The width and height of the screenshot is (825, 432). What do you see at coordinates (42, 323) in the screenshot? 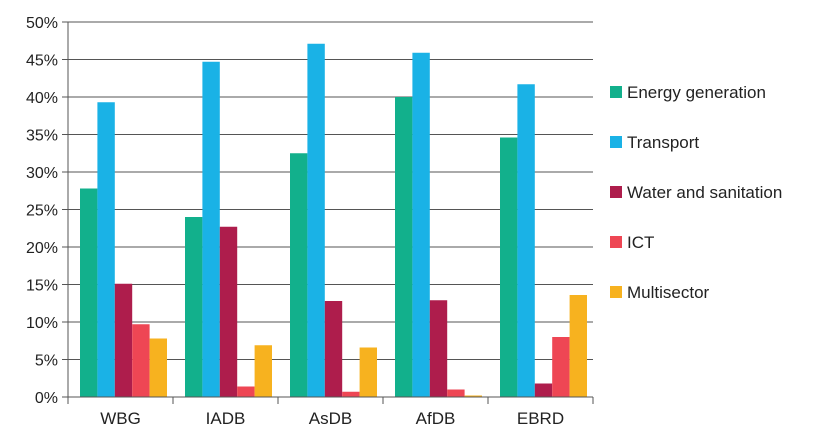
I see `y-tick-label: 10%` at bounding box center [42, 323].